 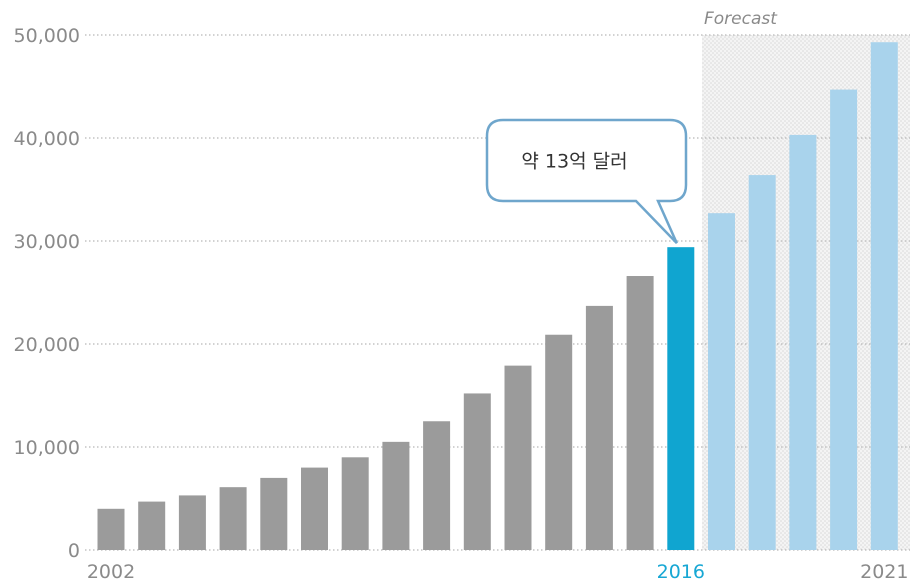 What do you see at coordinates (803, 342) in the screenshot?
I see `bar-2019` at bounding box center [803, 342].